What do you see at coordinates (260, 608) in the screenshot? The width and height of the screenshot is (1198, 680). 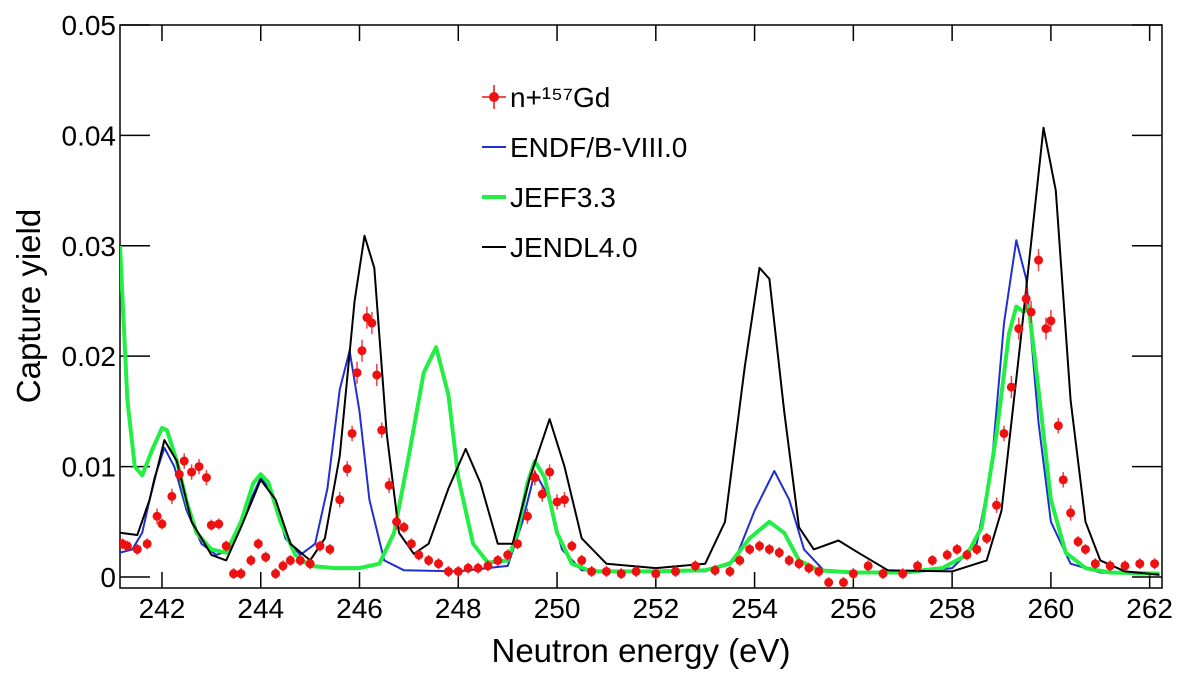 I see `x-tick-label: 244` at bounding box center [260, 608].